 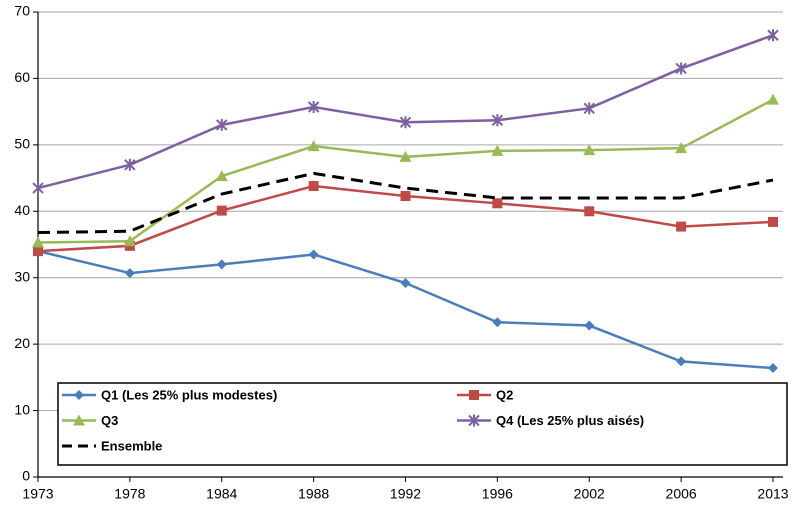 What do you see at coordinates (504, 394) in the screenshot?
I see `legend-label: Q2` at bounding box center [504, 394].